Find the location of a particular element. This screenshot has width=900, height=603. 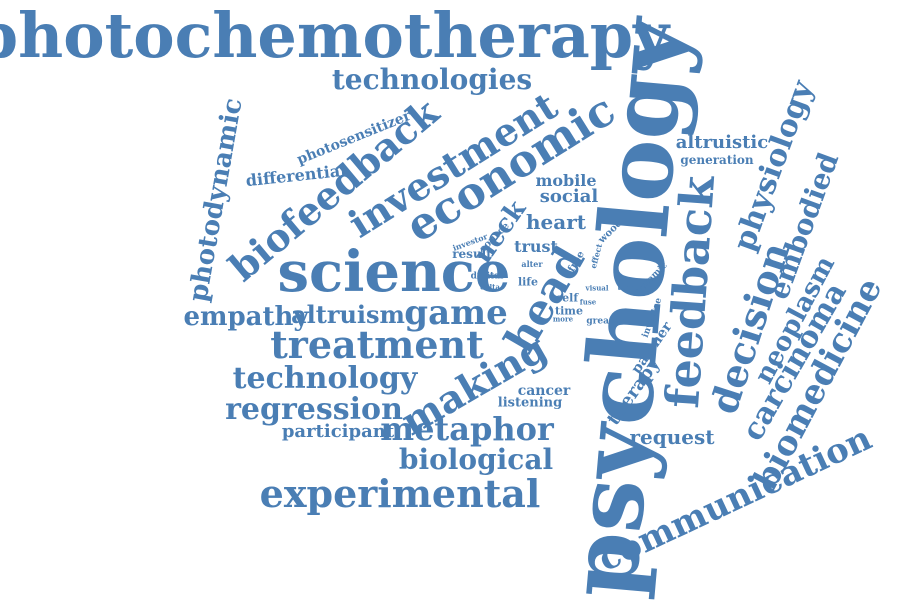

word-more: more is located at coordinates (563, 319).